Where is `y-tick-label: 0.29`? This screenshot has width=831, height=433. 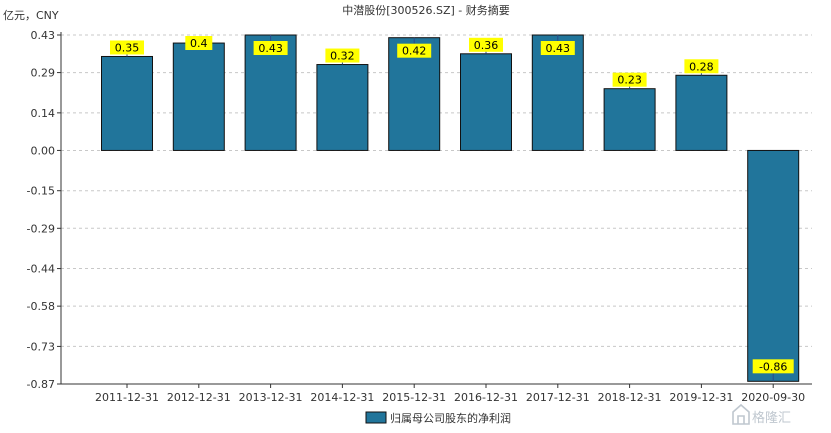 y-tick-label: 0.29 is located at coordinates (43, 73).